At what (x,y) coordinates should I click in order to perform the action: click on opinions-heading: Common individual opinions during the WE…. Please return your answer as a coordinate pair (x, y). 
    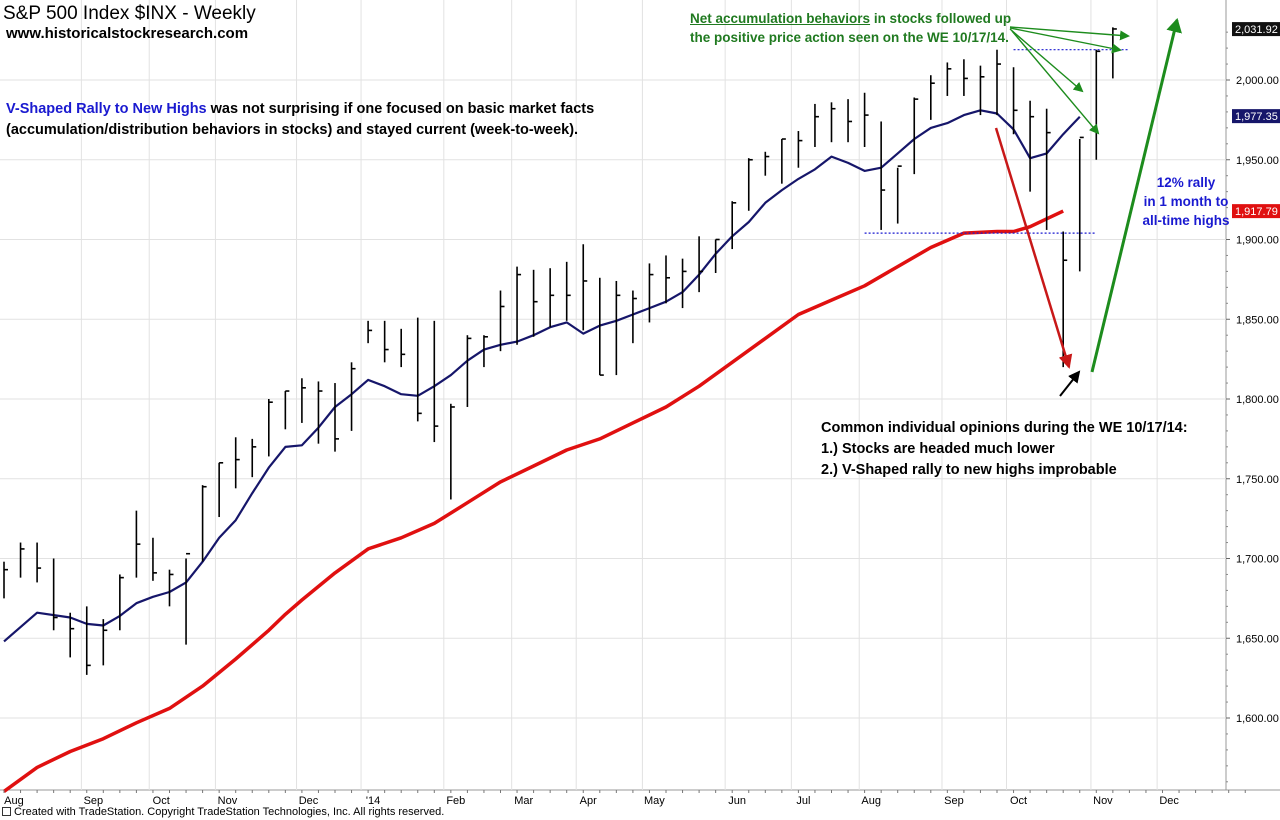
    Looking at the image, I should click on (1004, 428).